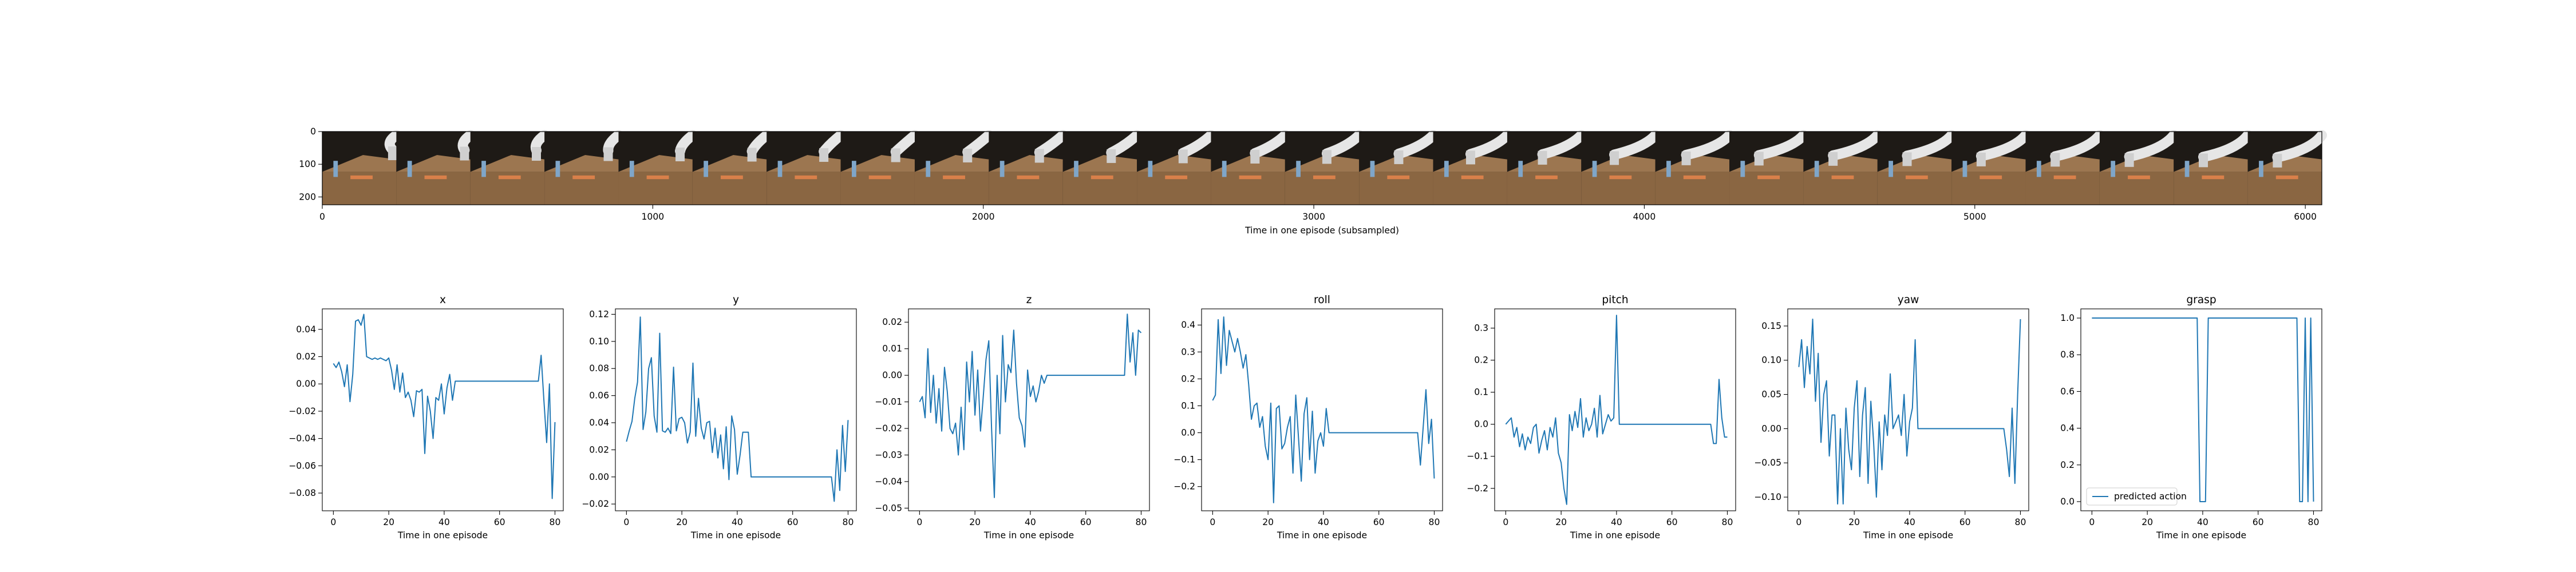  Describe the element at coordinates (2150, 496) in the screenshot. I see `legend-entry: predicted action` at that location.